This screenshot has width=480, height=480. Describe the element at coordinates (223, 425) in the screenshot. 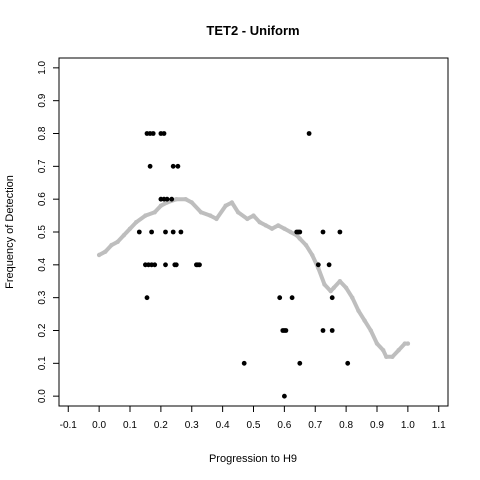

I see `x-tick-label: 0.4` at that location.